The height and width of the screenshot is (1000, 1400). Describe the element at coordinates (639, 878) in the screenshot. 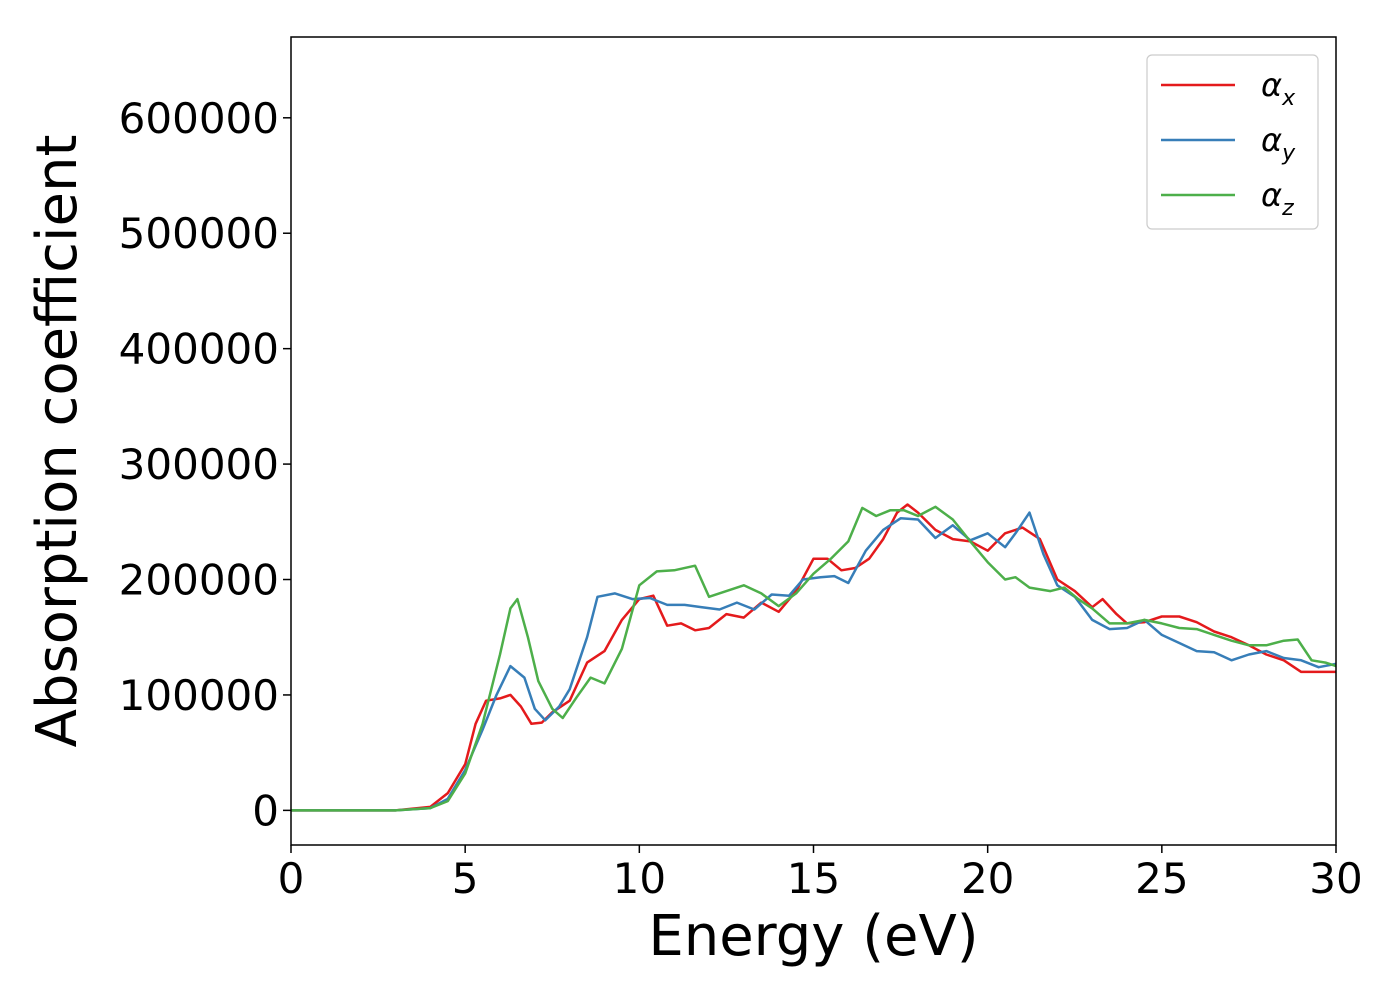

I see `x-tick-label: 10` at that location.